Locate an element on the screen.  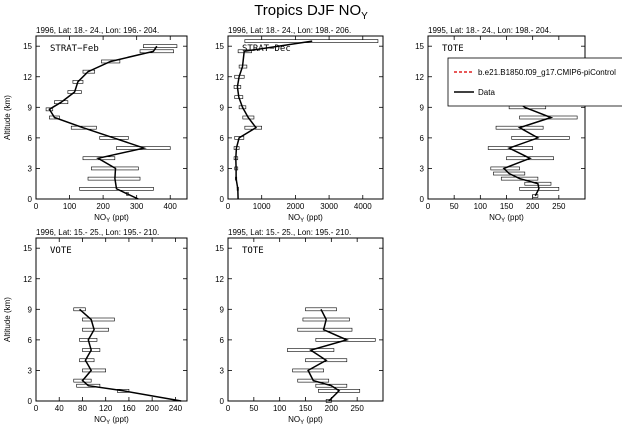
y-axis-label: Altitude (km) is located at coordinates (7, 319).